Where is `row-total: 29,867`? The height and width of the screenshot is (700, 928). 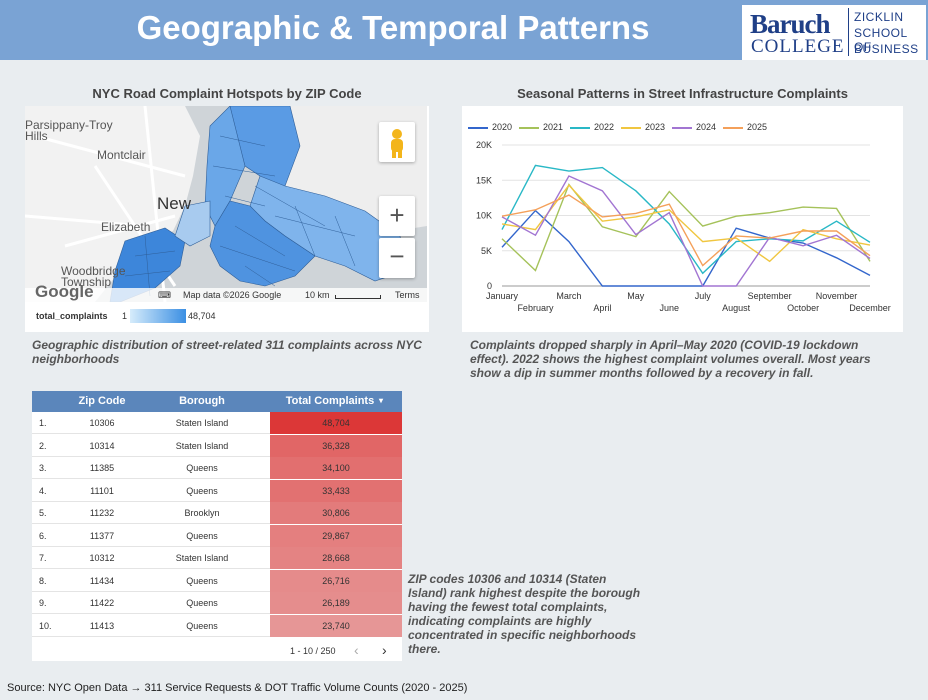 row-total: 29,867 is located at coordinates (336, 535).